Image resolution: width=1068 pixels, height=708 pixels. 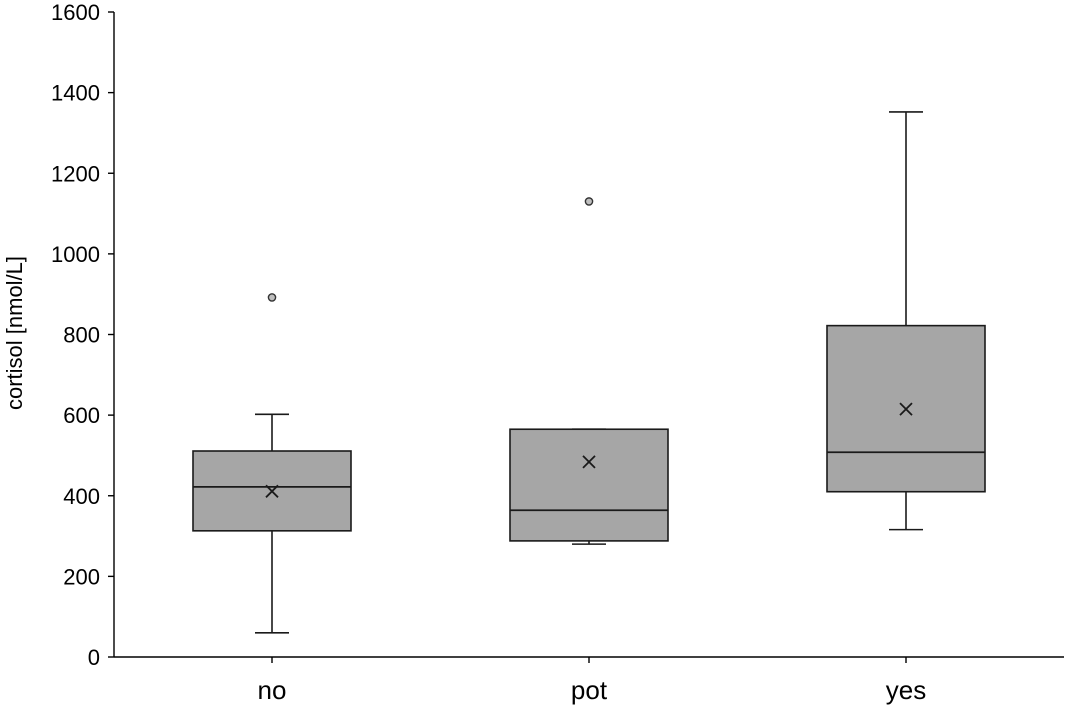 What do you see at coordinates (94, 657) in the screenshot?
I see `y-tick-label: 0` at bounding box center [94, 657].